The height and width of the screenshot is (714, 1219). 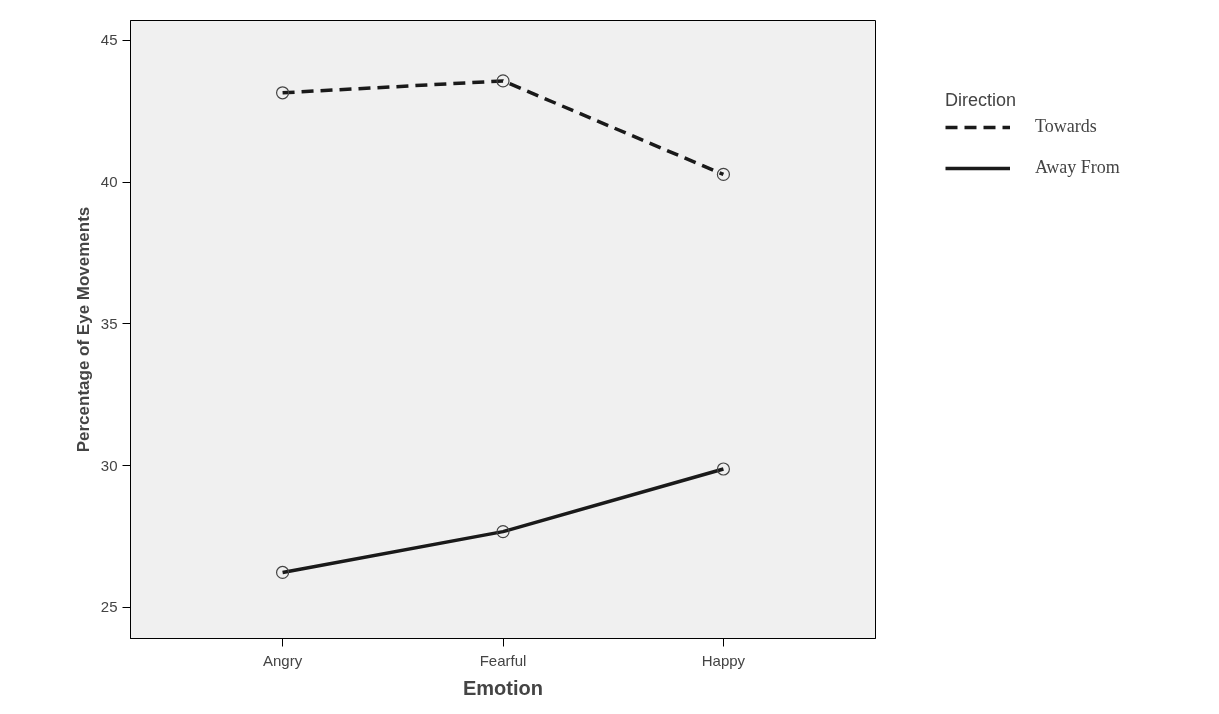 I want to click on y-tick-label: 35, so click(x=109, y=323).